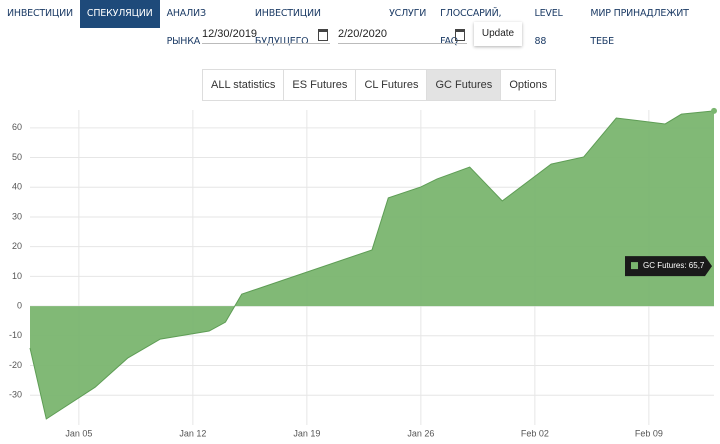  I want to click on y-tick-label: -30, so click(15, 395).